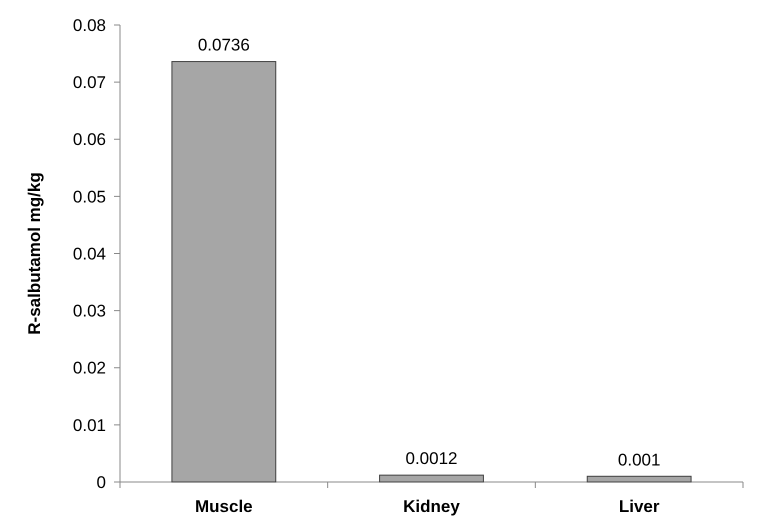 The image size is (776, 526). Describe the element at coordinates (224, 506) in the screenshot. I see `x-tick-label: Muscle` at that location.